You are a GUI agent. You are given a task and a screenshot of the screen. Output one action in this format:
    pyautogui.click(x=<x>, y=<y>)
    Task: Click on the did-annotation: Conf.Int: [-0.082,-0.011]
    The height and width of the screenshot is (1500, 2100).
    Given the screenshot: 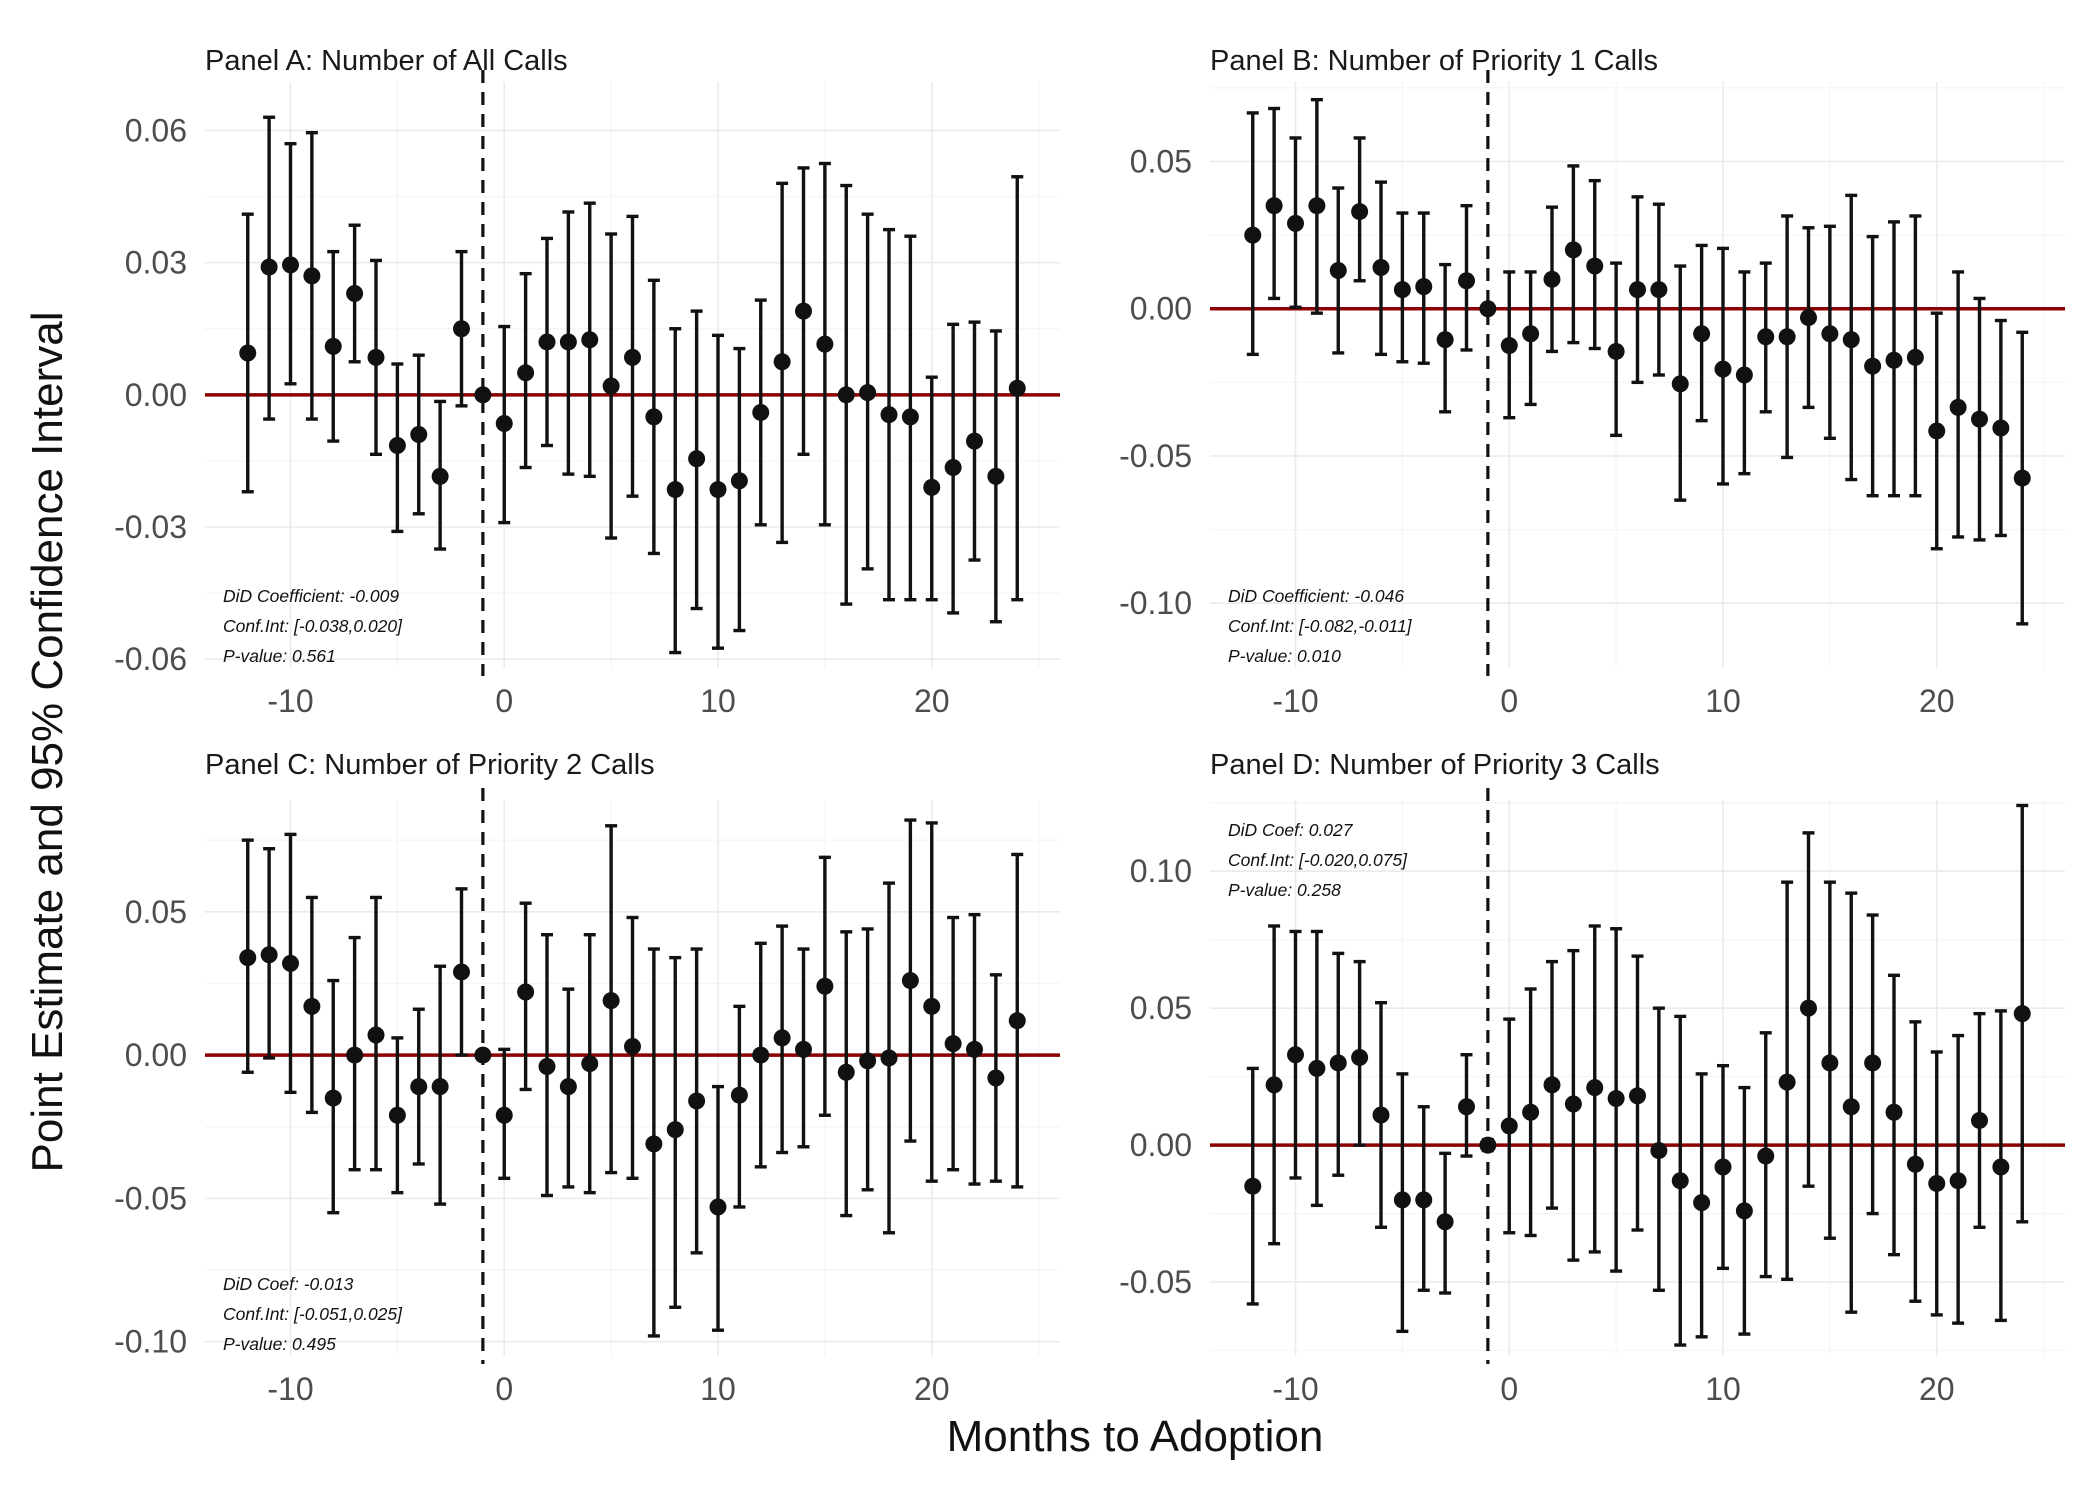 What is the action you would take?
    pyautogui.click(x=1320, y=626)
    